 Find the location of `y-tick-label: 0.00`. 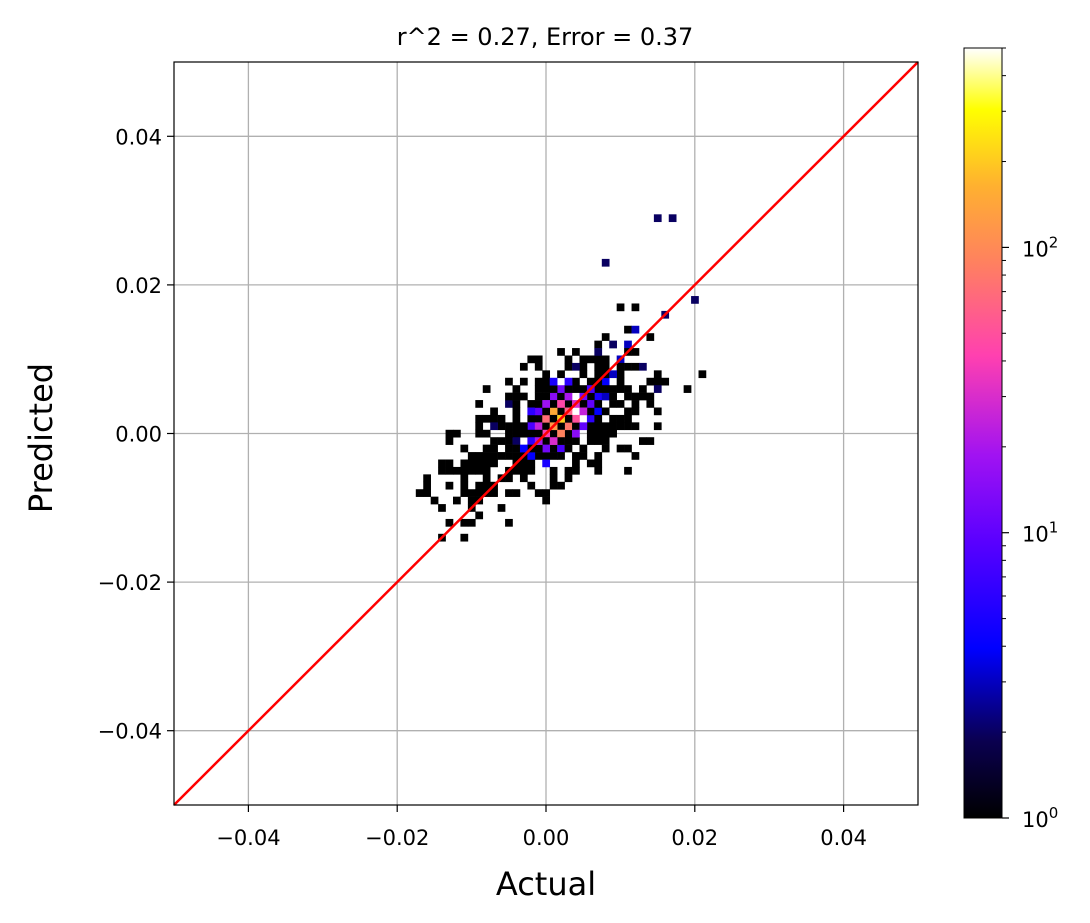

y-tick-label: 0.00 is located at coordinates (138, 435).